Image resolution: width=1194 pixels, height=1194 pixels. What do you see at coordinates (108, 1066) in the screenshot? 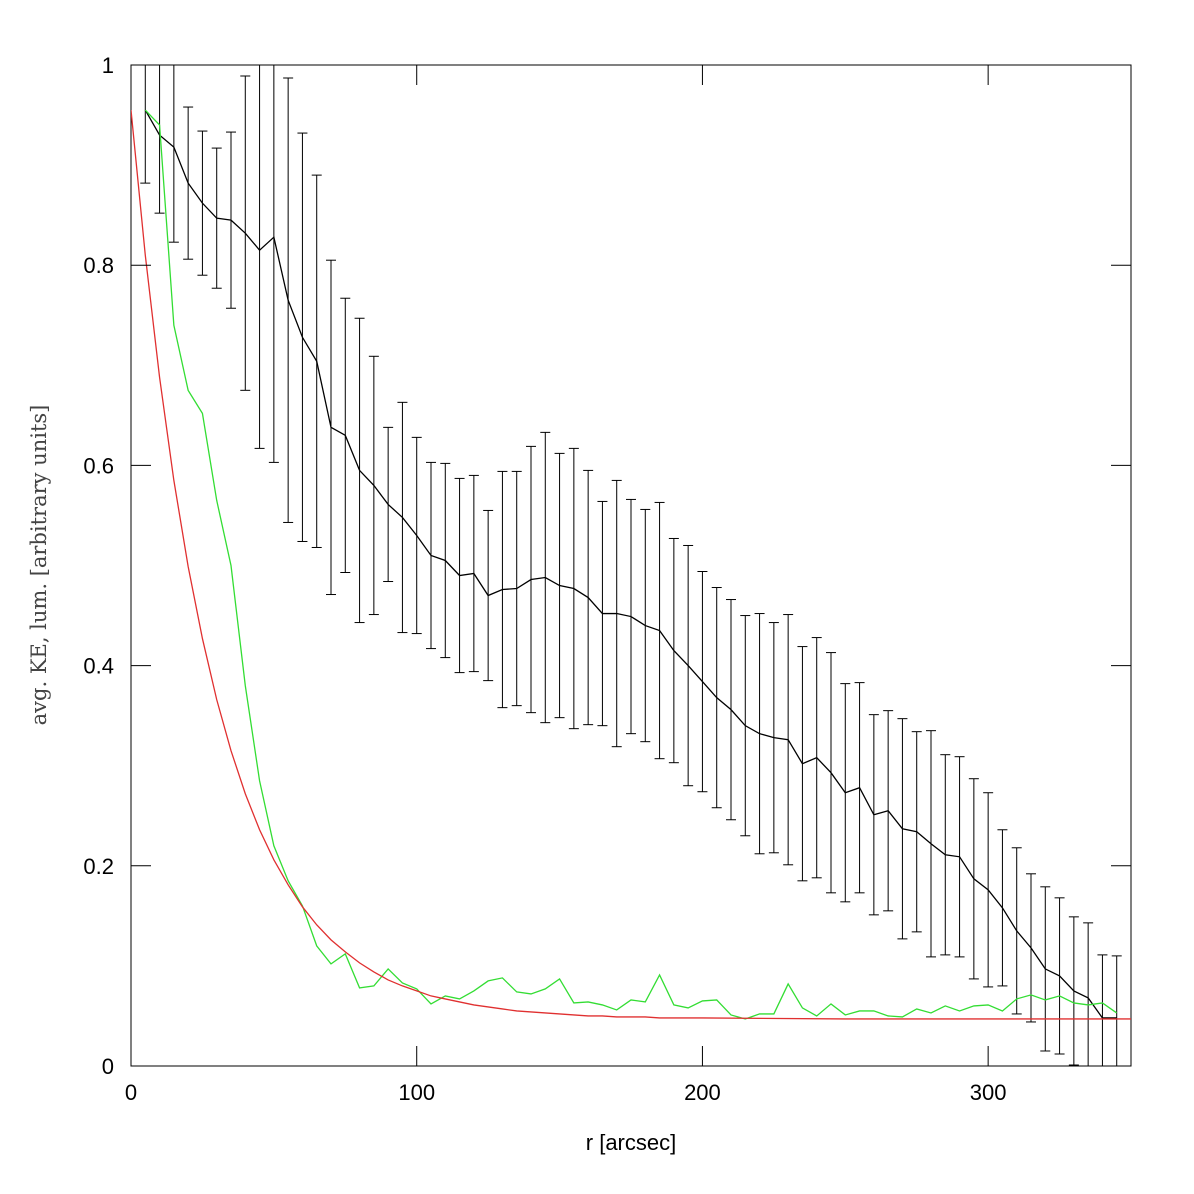
I see `y-tick-label: 0` at bounding box center [108, 1066].